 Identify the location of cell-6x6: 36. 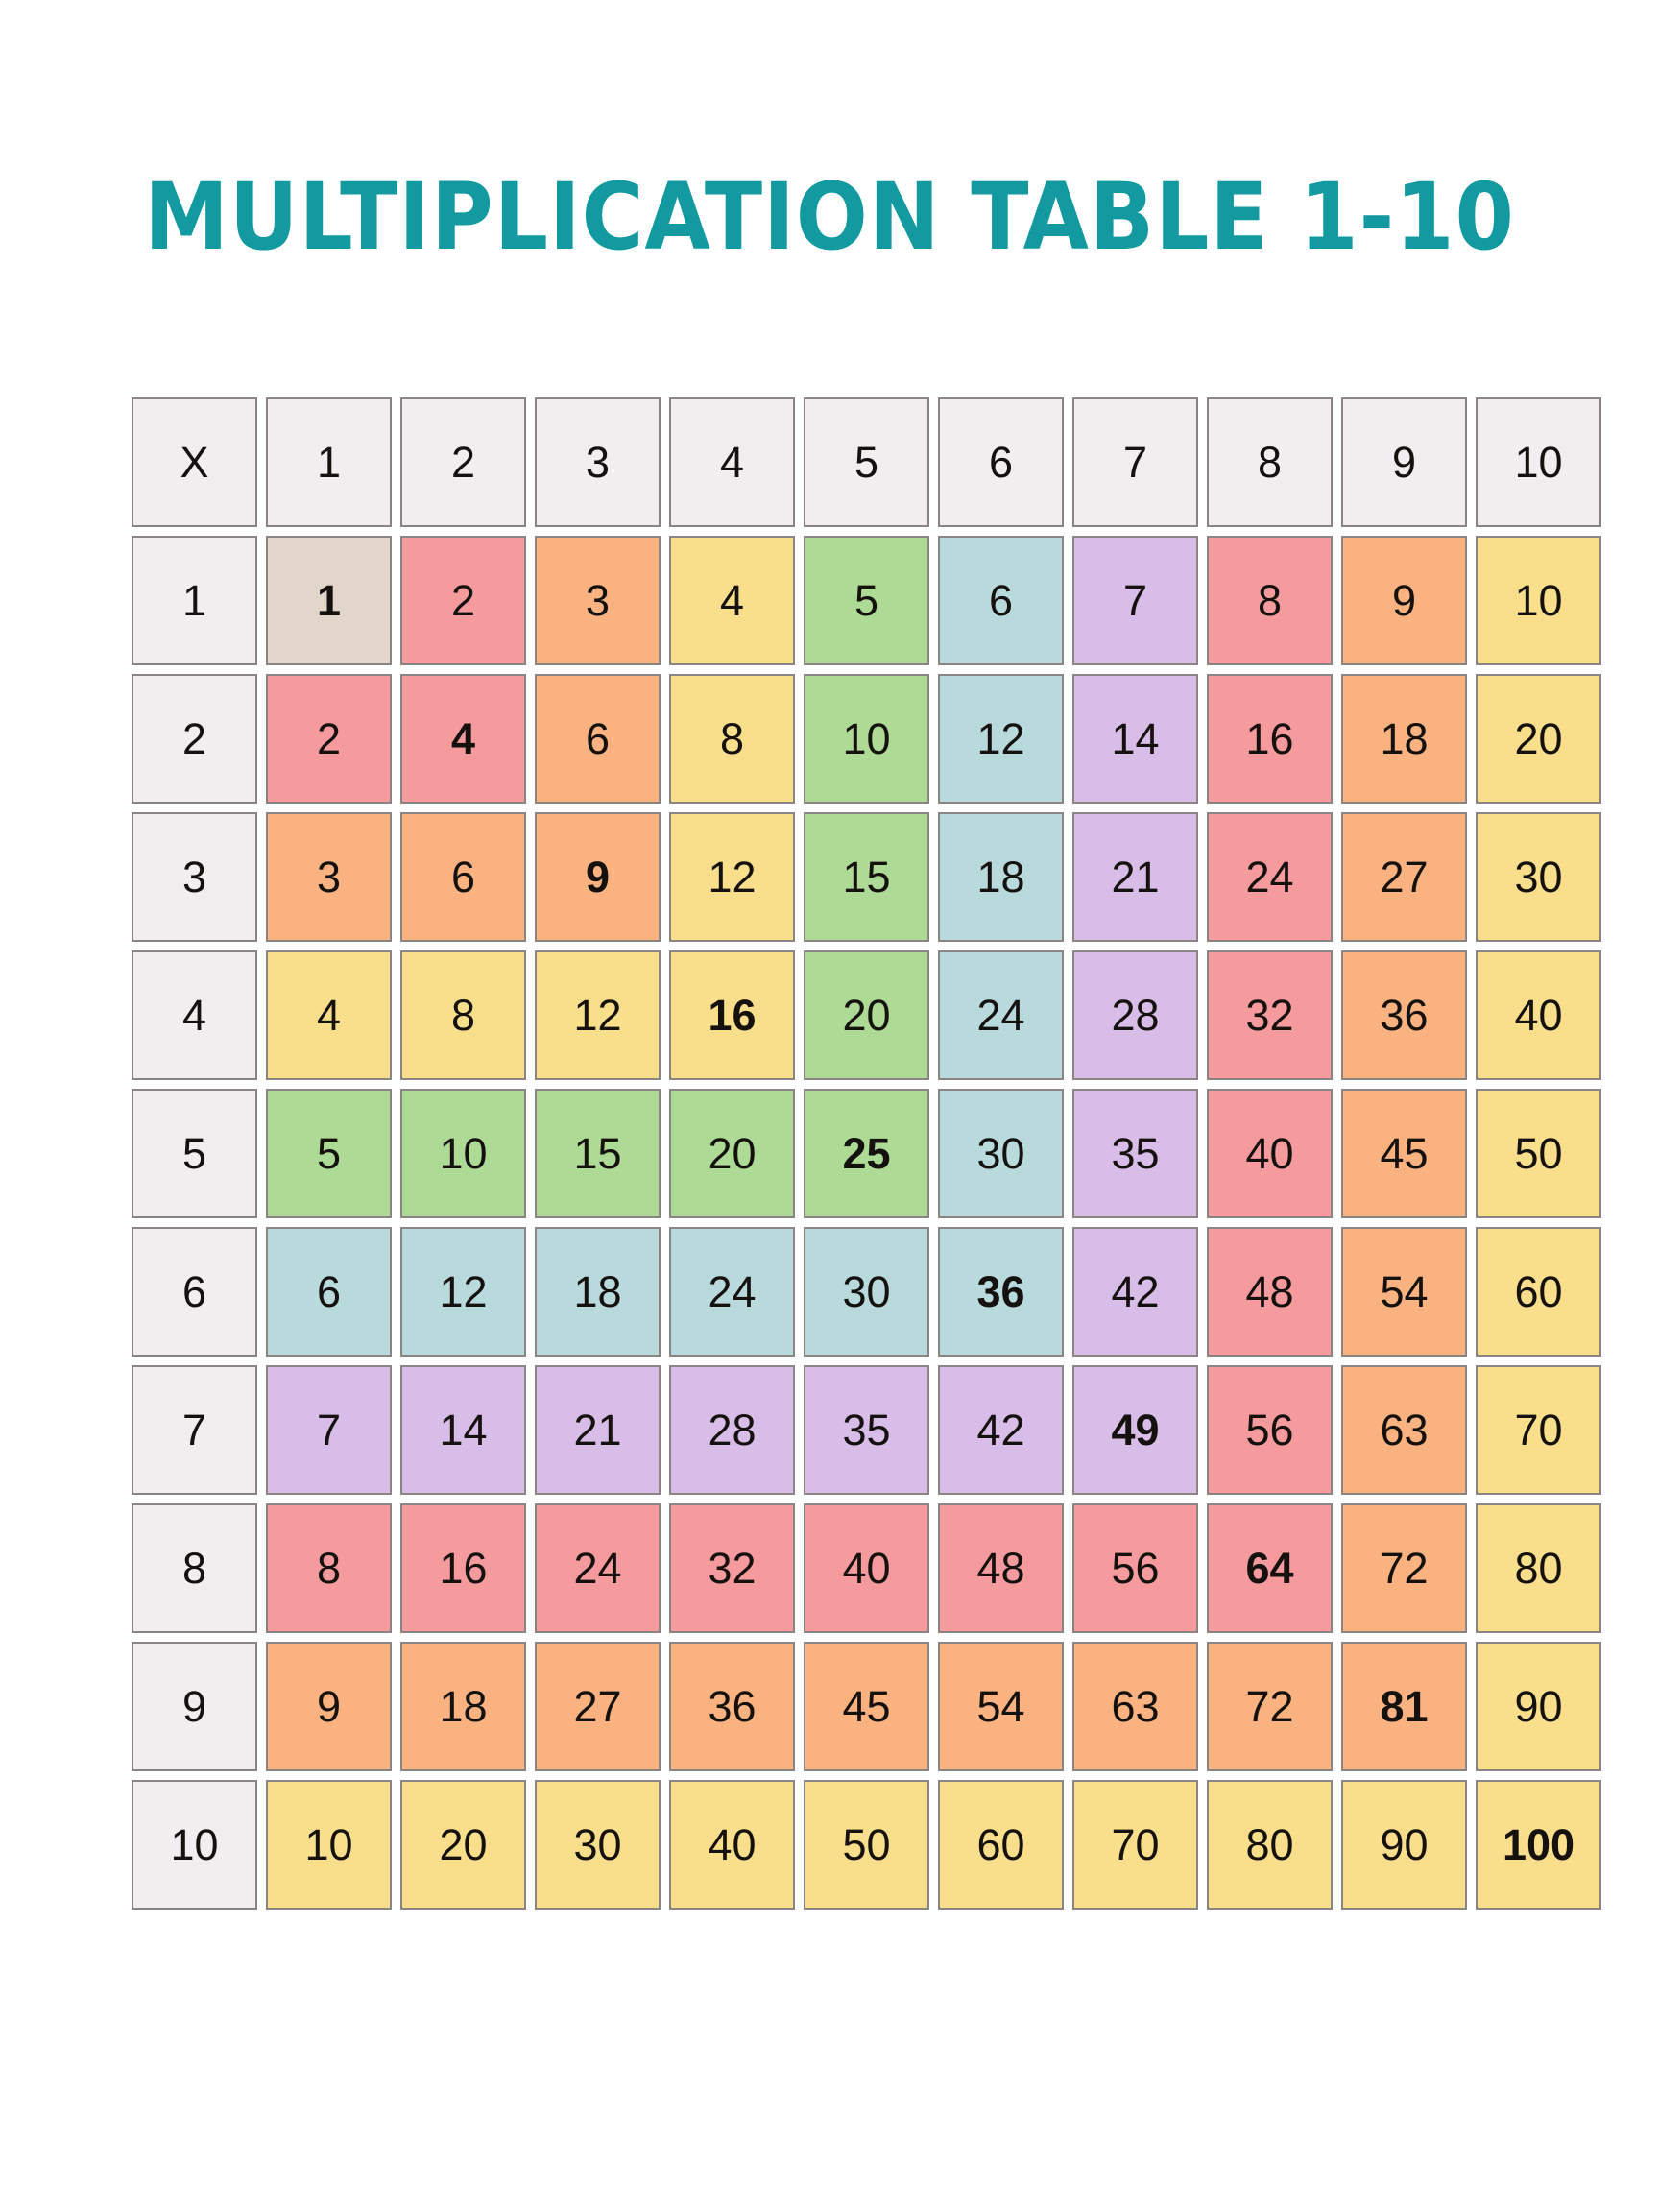
(1001, 1292).